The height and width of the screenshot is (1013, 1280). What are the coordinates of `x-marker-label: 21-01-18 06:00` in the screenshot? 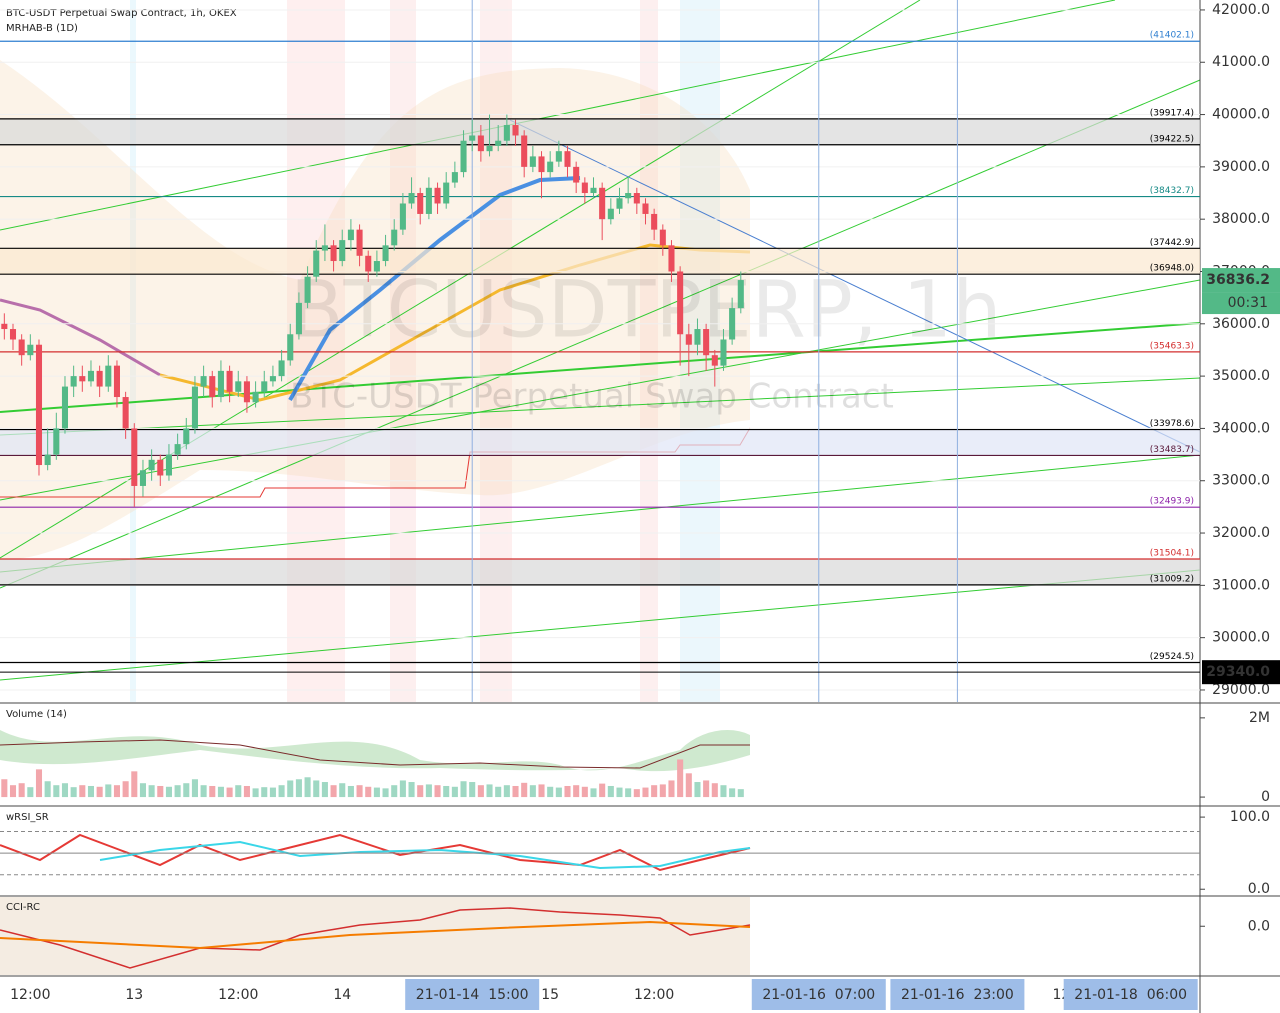 It's located at (1130, 995).